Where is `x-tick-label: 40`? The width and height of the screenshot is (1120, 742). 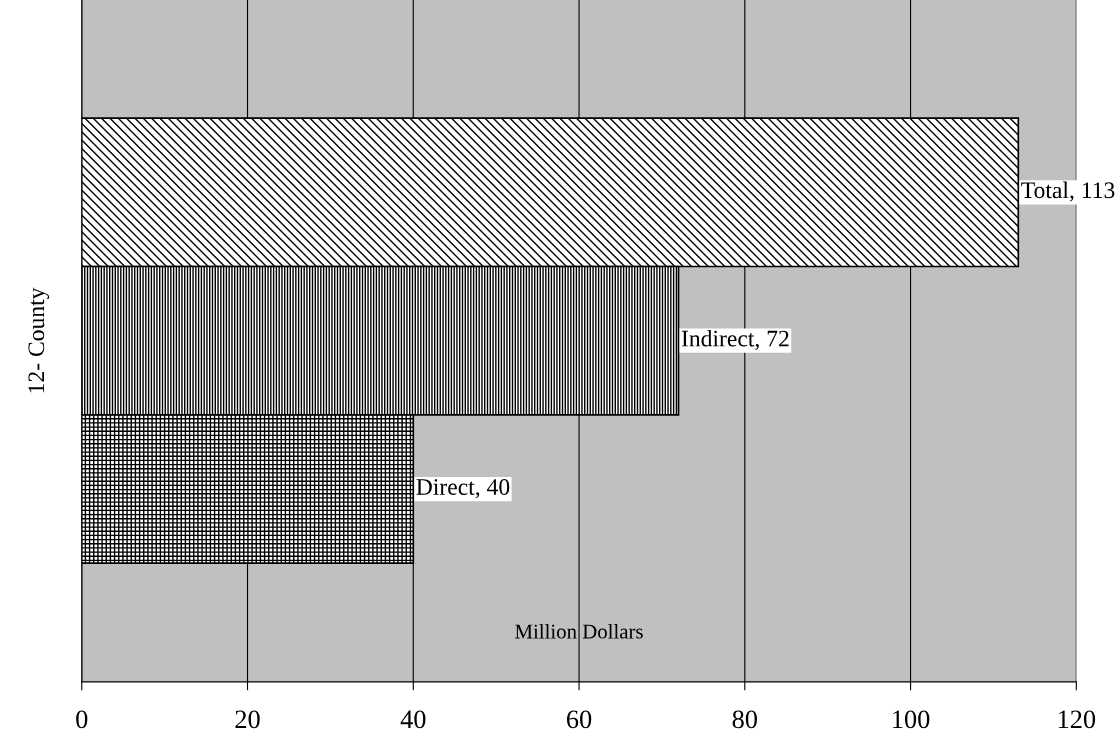
x-tick-label: 40 is located at coordinates (413, 719).